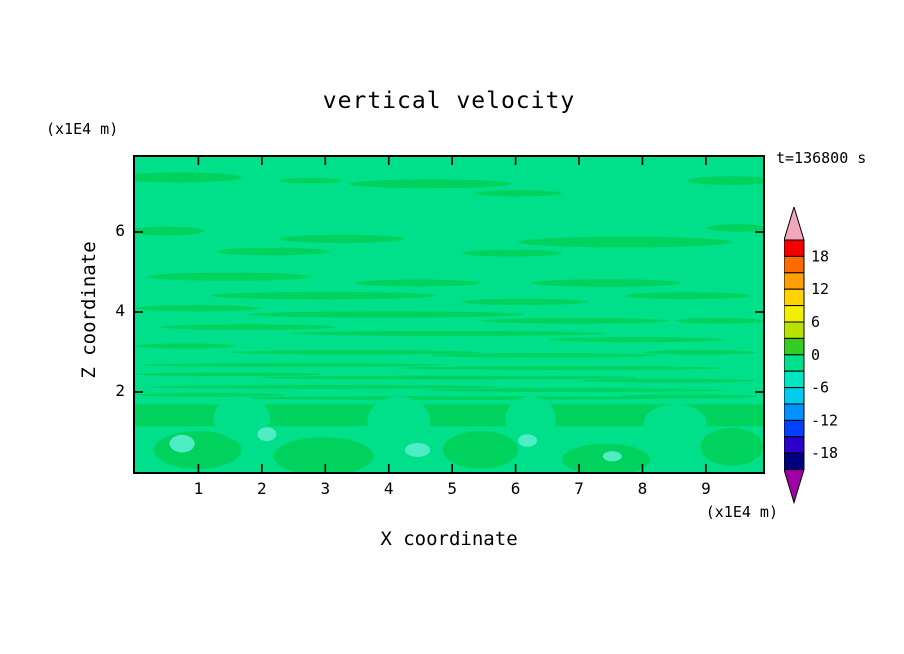 The image size is (904, 654). Describe the element at coordinates (579, 488) in the screenshot. I see `x-tick-label: 7` at that location.